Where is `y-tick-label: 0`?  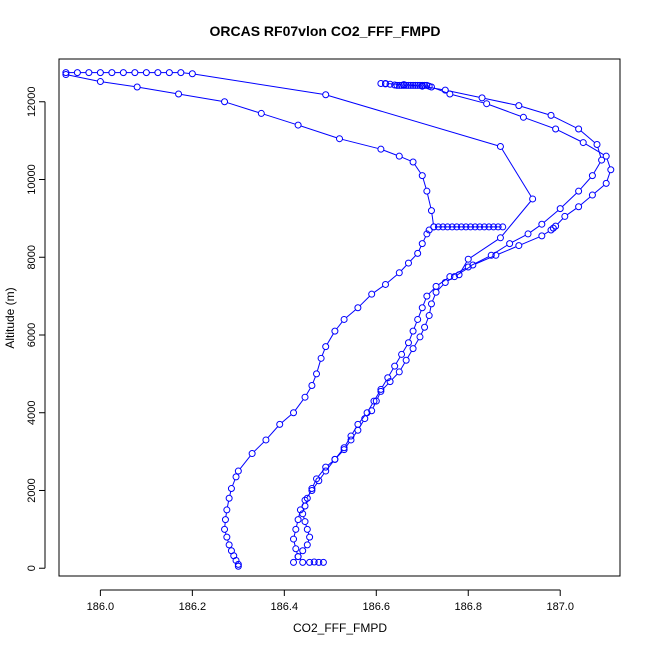 y-tick-label: 0 is located at coordinates (32, 568).